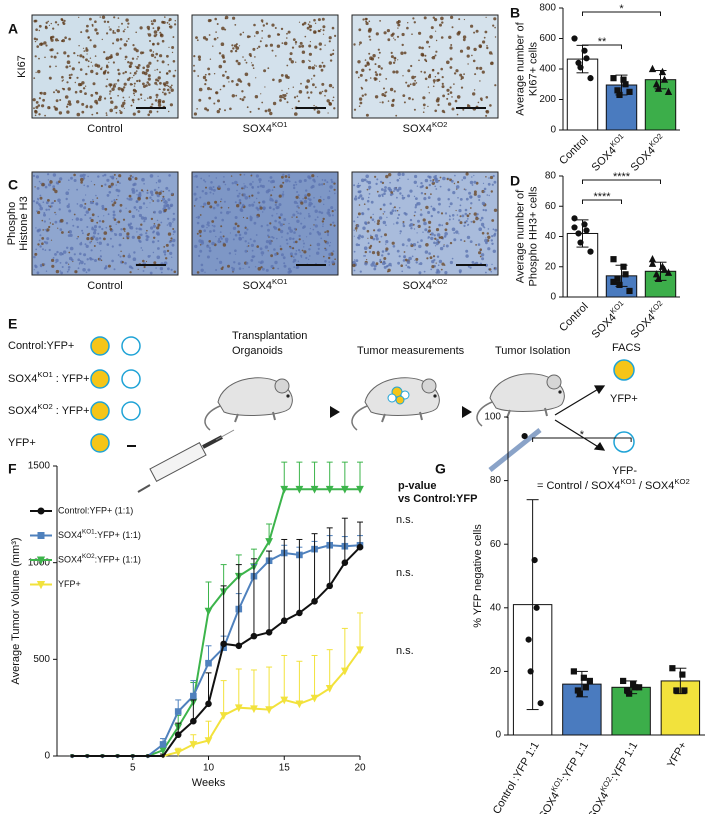  Describe the element at coordinates (608, 152) in the screenshot. I see `x-tick-label: SOX4KO1` at that location.